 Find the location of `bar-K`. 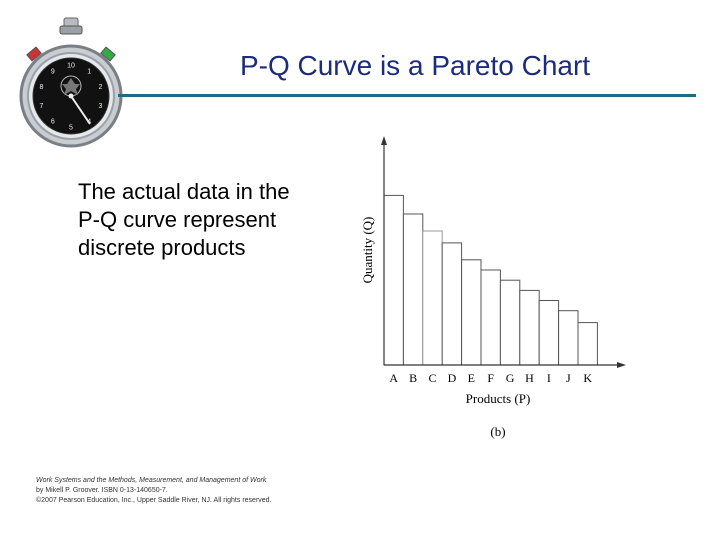

bar-K is located at coordinates (587, 344).